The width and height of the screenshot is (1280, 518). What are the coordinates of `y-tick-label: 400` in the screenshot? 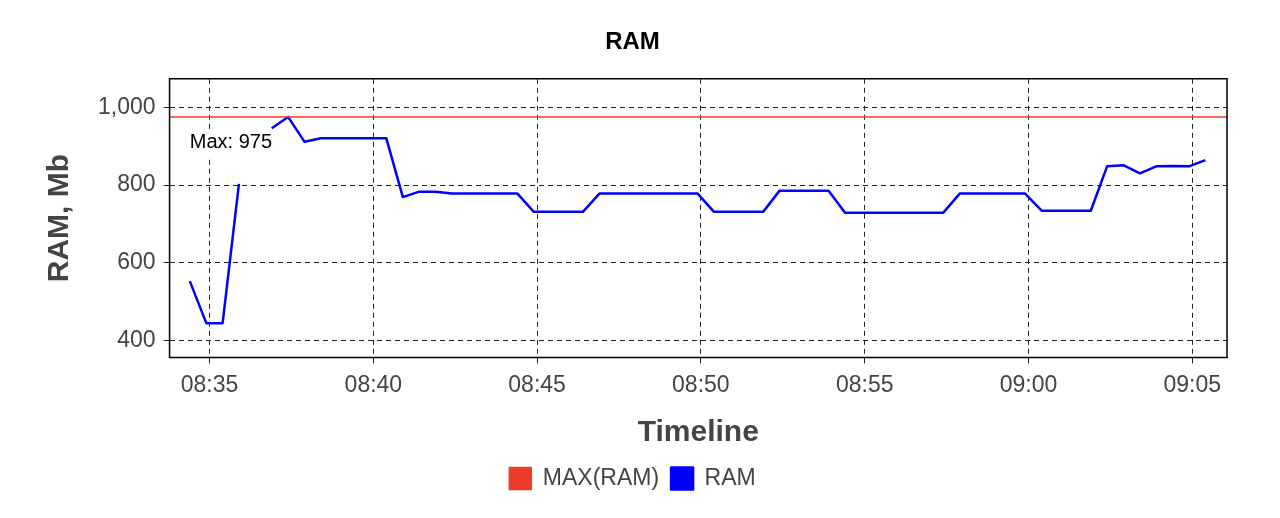 It's located at (136, 339).